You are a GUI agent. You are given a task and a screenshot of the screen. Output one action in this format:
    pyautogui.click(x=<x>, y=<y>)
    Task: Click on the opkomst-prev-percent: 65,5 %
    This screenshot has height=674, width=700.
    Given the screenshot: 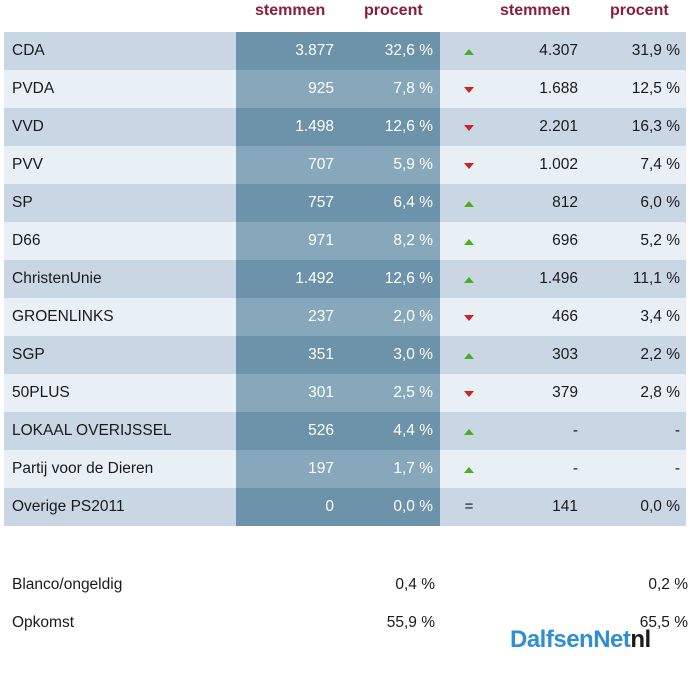 What is the action you would take?
    pyautogui.click(x=663, y=622)
    